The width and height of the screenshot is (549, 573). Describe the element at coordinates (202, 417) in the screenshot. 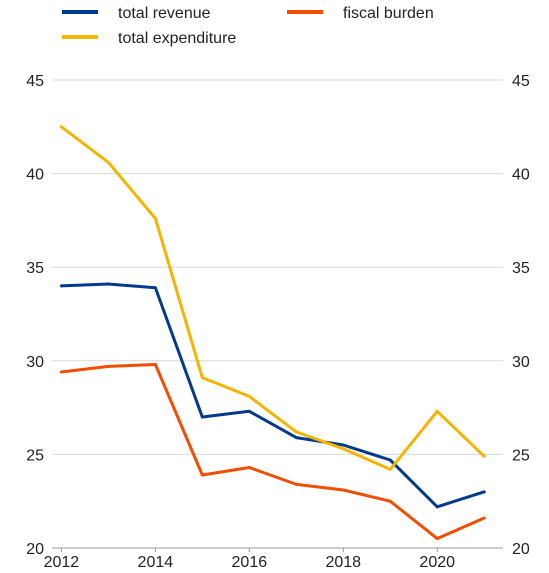

I see `point-total-revenue-2015` at that location.